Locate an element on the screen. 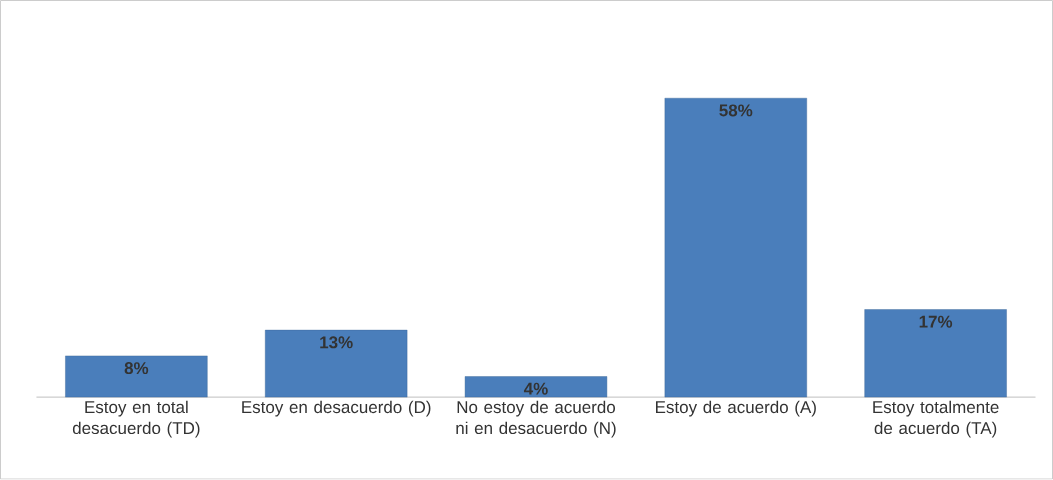  data-label: 17% is located at coordinates (936, 321).